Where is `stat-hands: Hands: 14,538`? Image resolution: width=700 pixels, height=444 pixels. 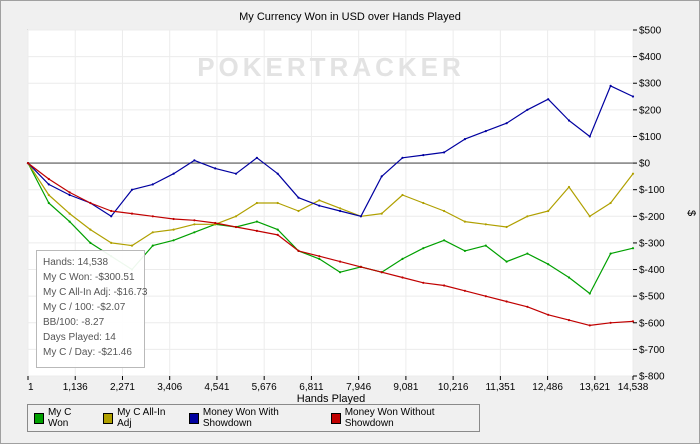
stat-hands: Hands: 14,538 is located at coordinates (76, 262).